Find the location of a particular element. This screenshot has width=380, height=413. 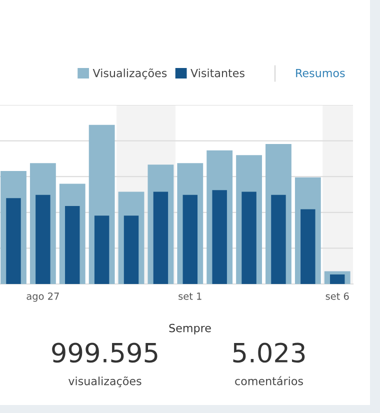

x-tick-label: set 6 is located at coordinates (337, 296).